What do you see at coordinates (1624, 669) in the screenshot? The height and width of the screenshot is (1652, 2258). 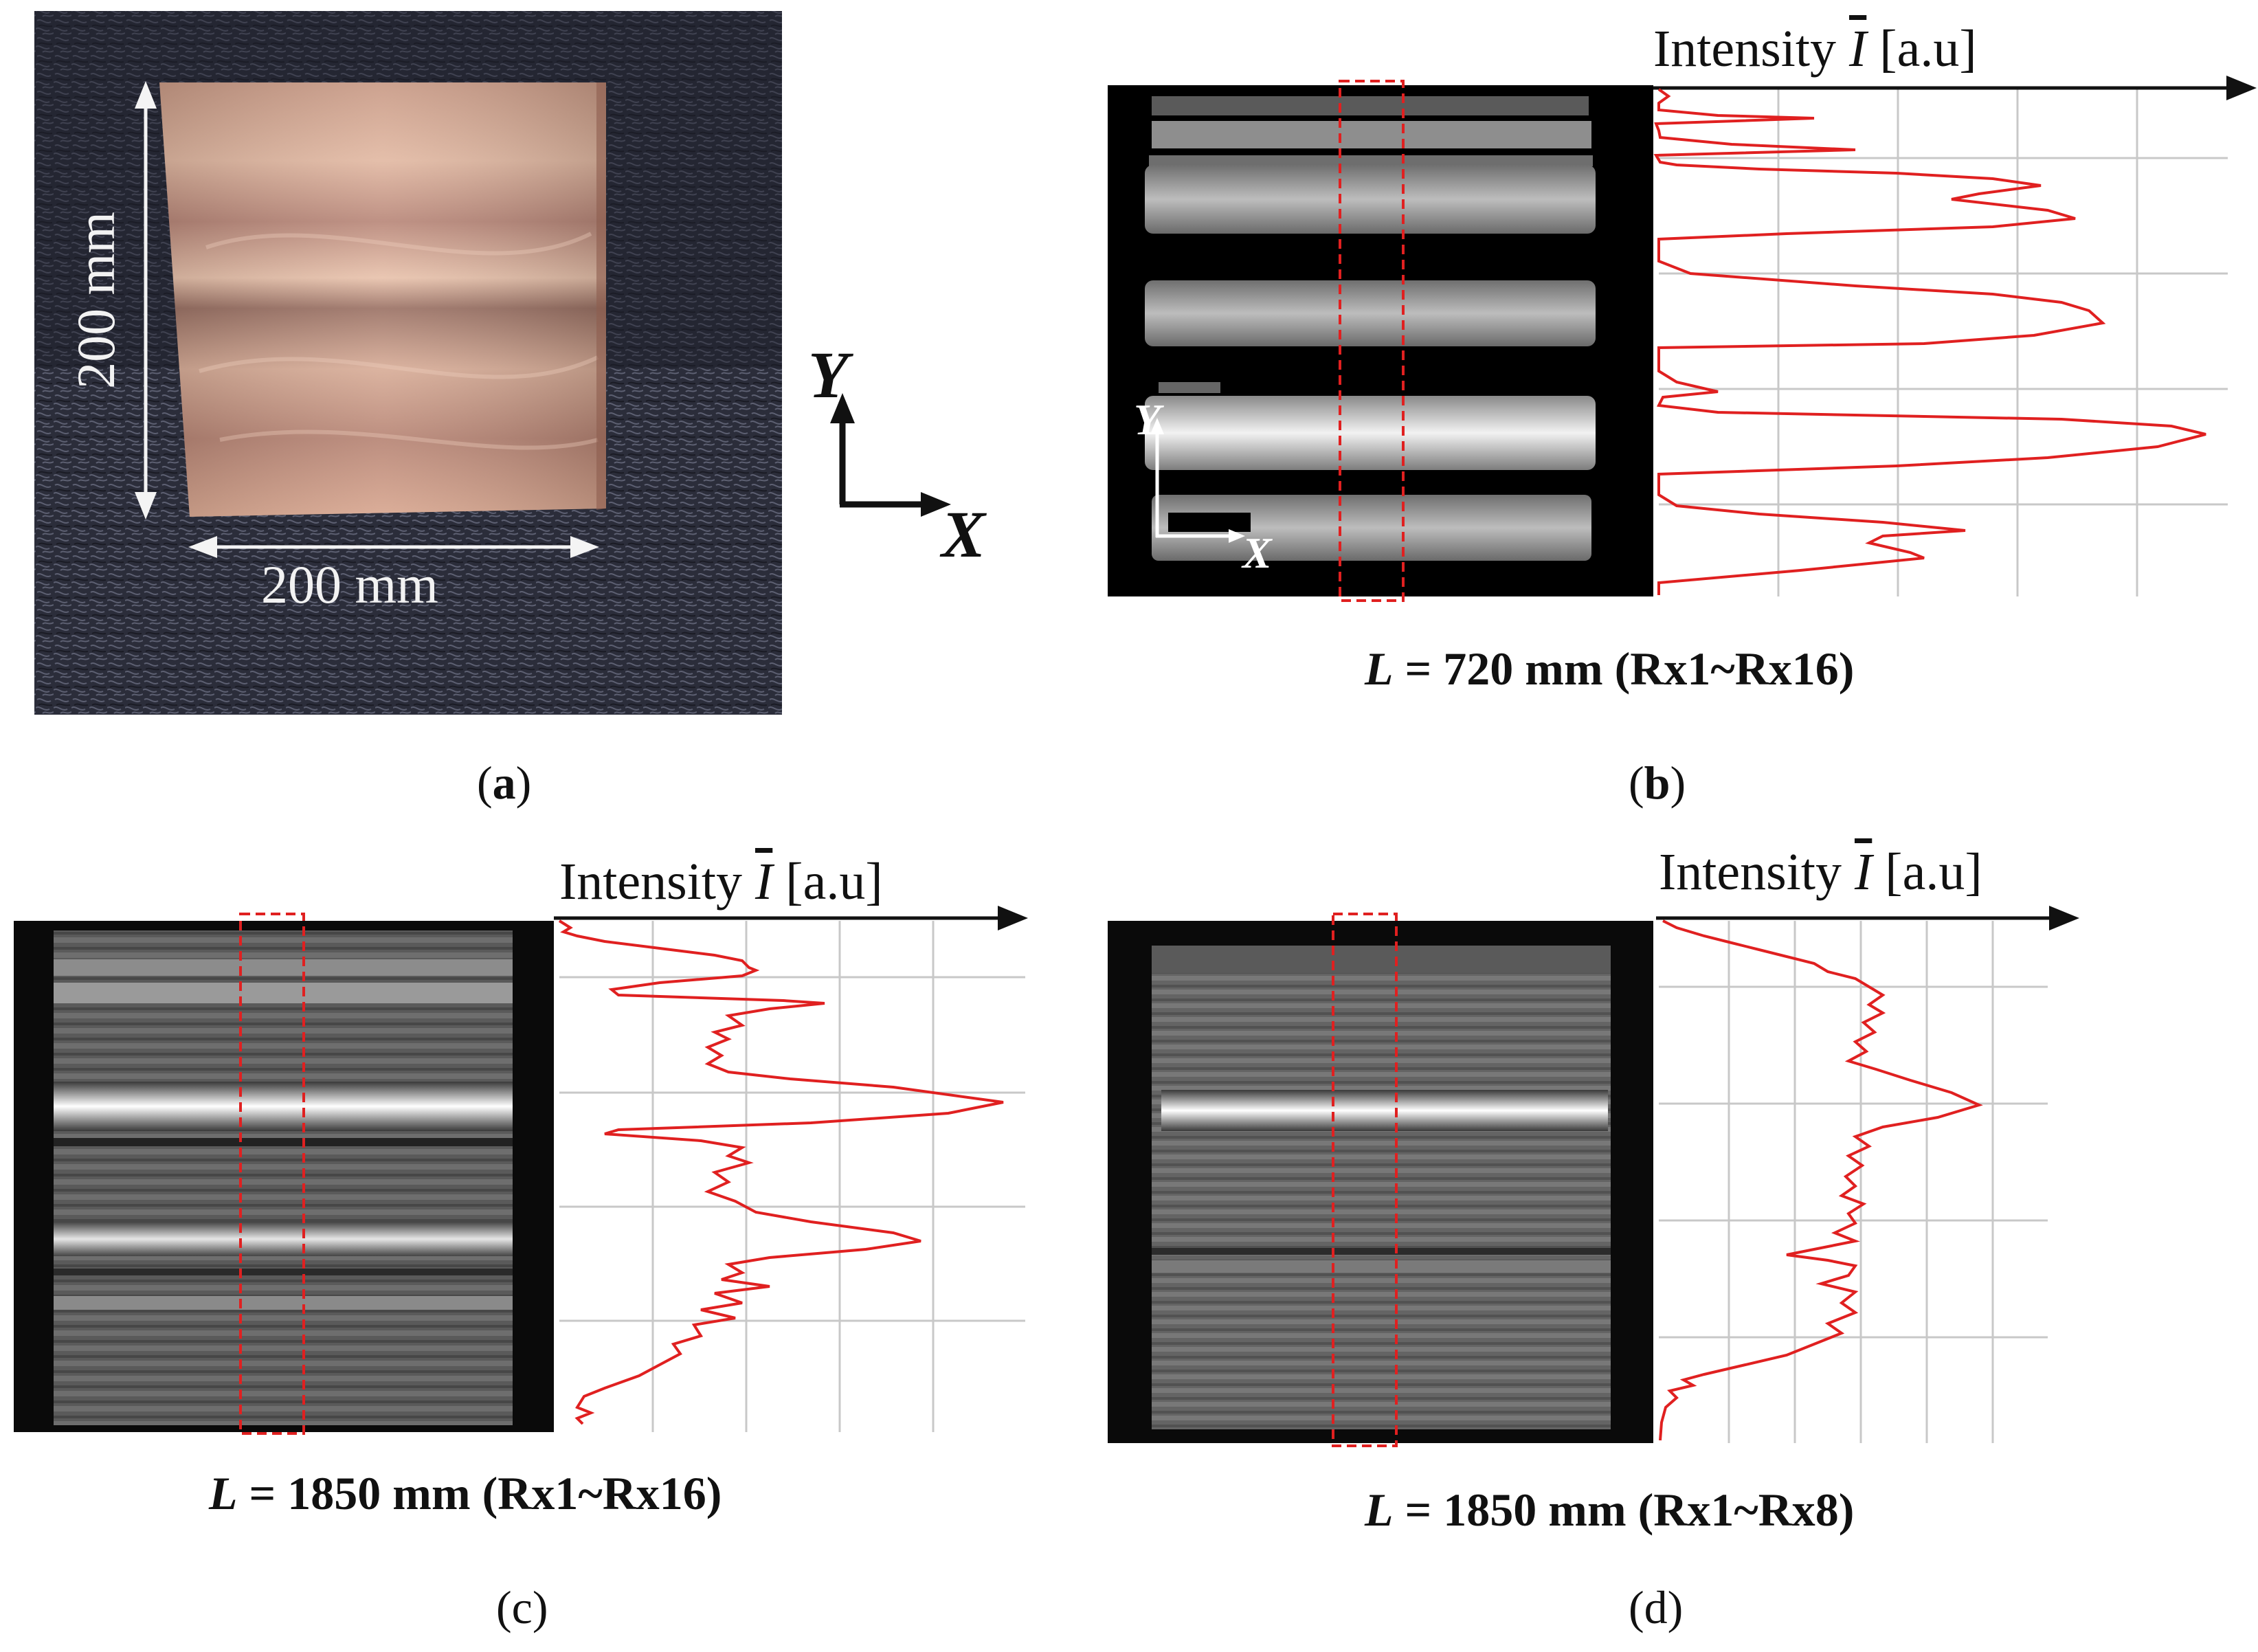 I see `caption-b-text: = 720 mm (Rx1~Rx16)` at bounding box center [1624, 669].